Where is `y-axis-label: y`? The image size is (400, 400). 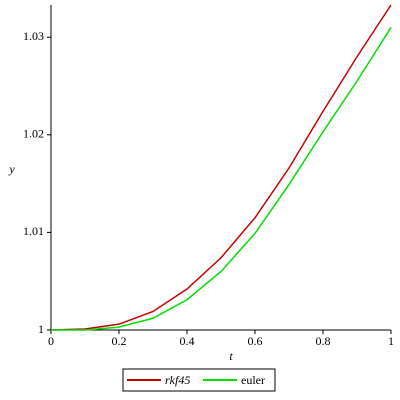
y-axis-label: y is located at coordinates (11, 169).